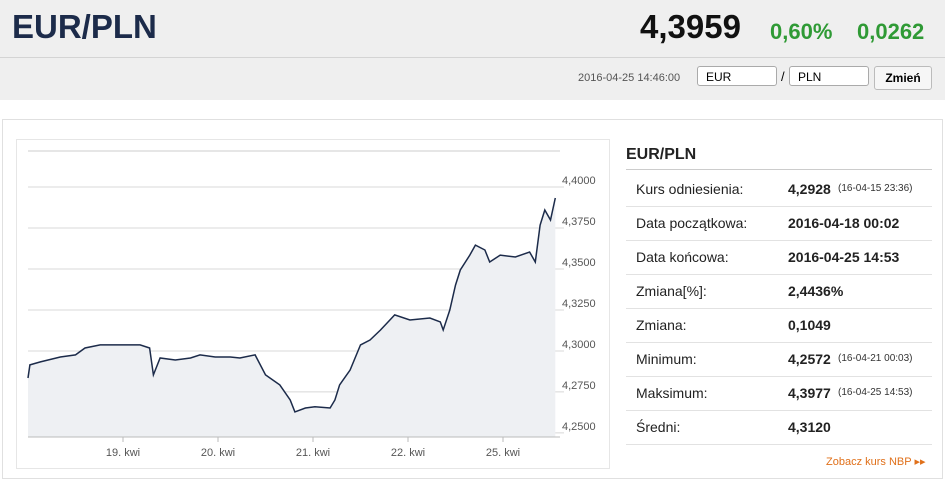 This screenshot has width=945, height=479. What do you see at coordinates (875, 188) in the screenshot?
I see `info-note: (16-04-15 23:36)` at bounding box center [875, 188].